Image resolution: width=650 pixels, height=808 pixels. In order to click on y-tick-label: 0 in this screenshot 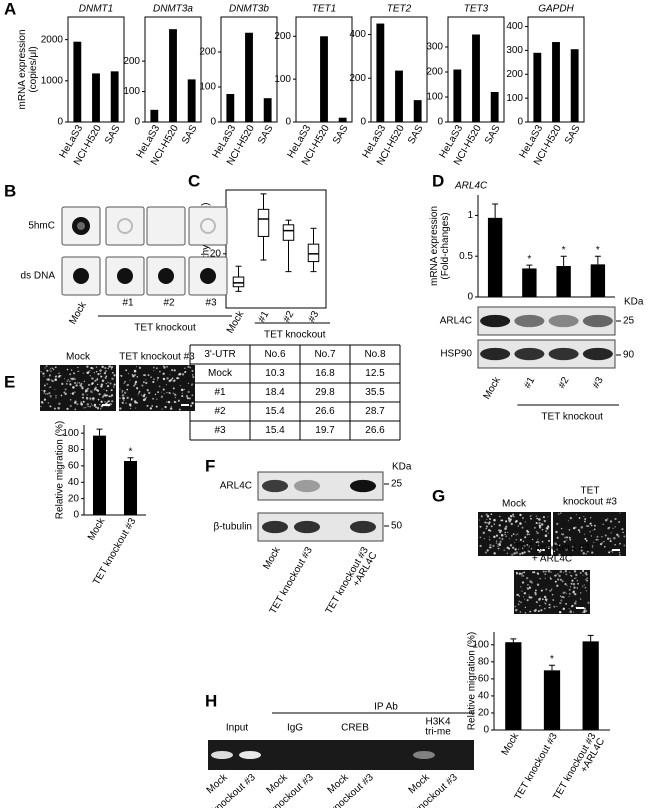, I will do `click(288, 122)`.